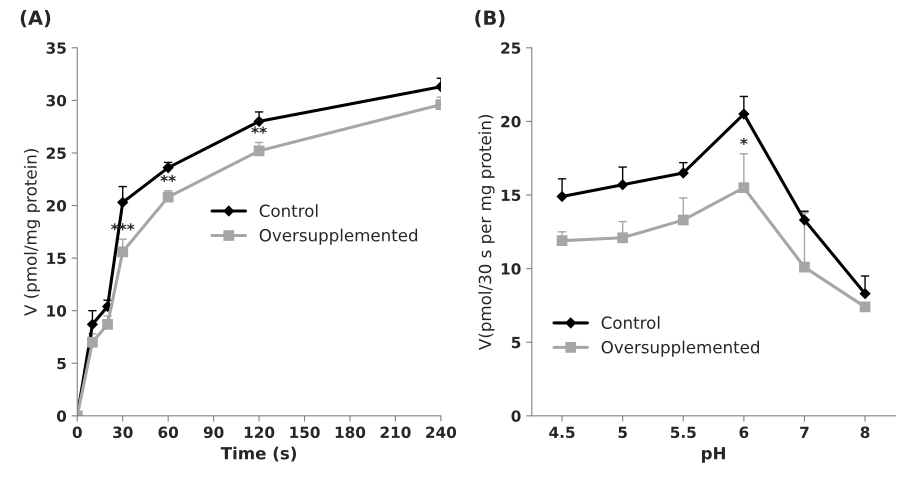  I want to click on x-tick-label: 240, so click(441, 432).